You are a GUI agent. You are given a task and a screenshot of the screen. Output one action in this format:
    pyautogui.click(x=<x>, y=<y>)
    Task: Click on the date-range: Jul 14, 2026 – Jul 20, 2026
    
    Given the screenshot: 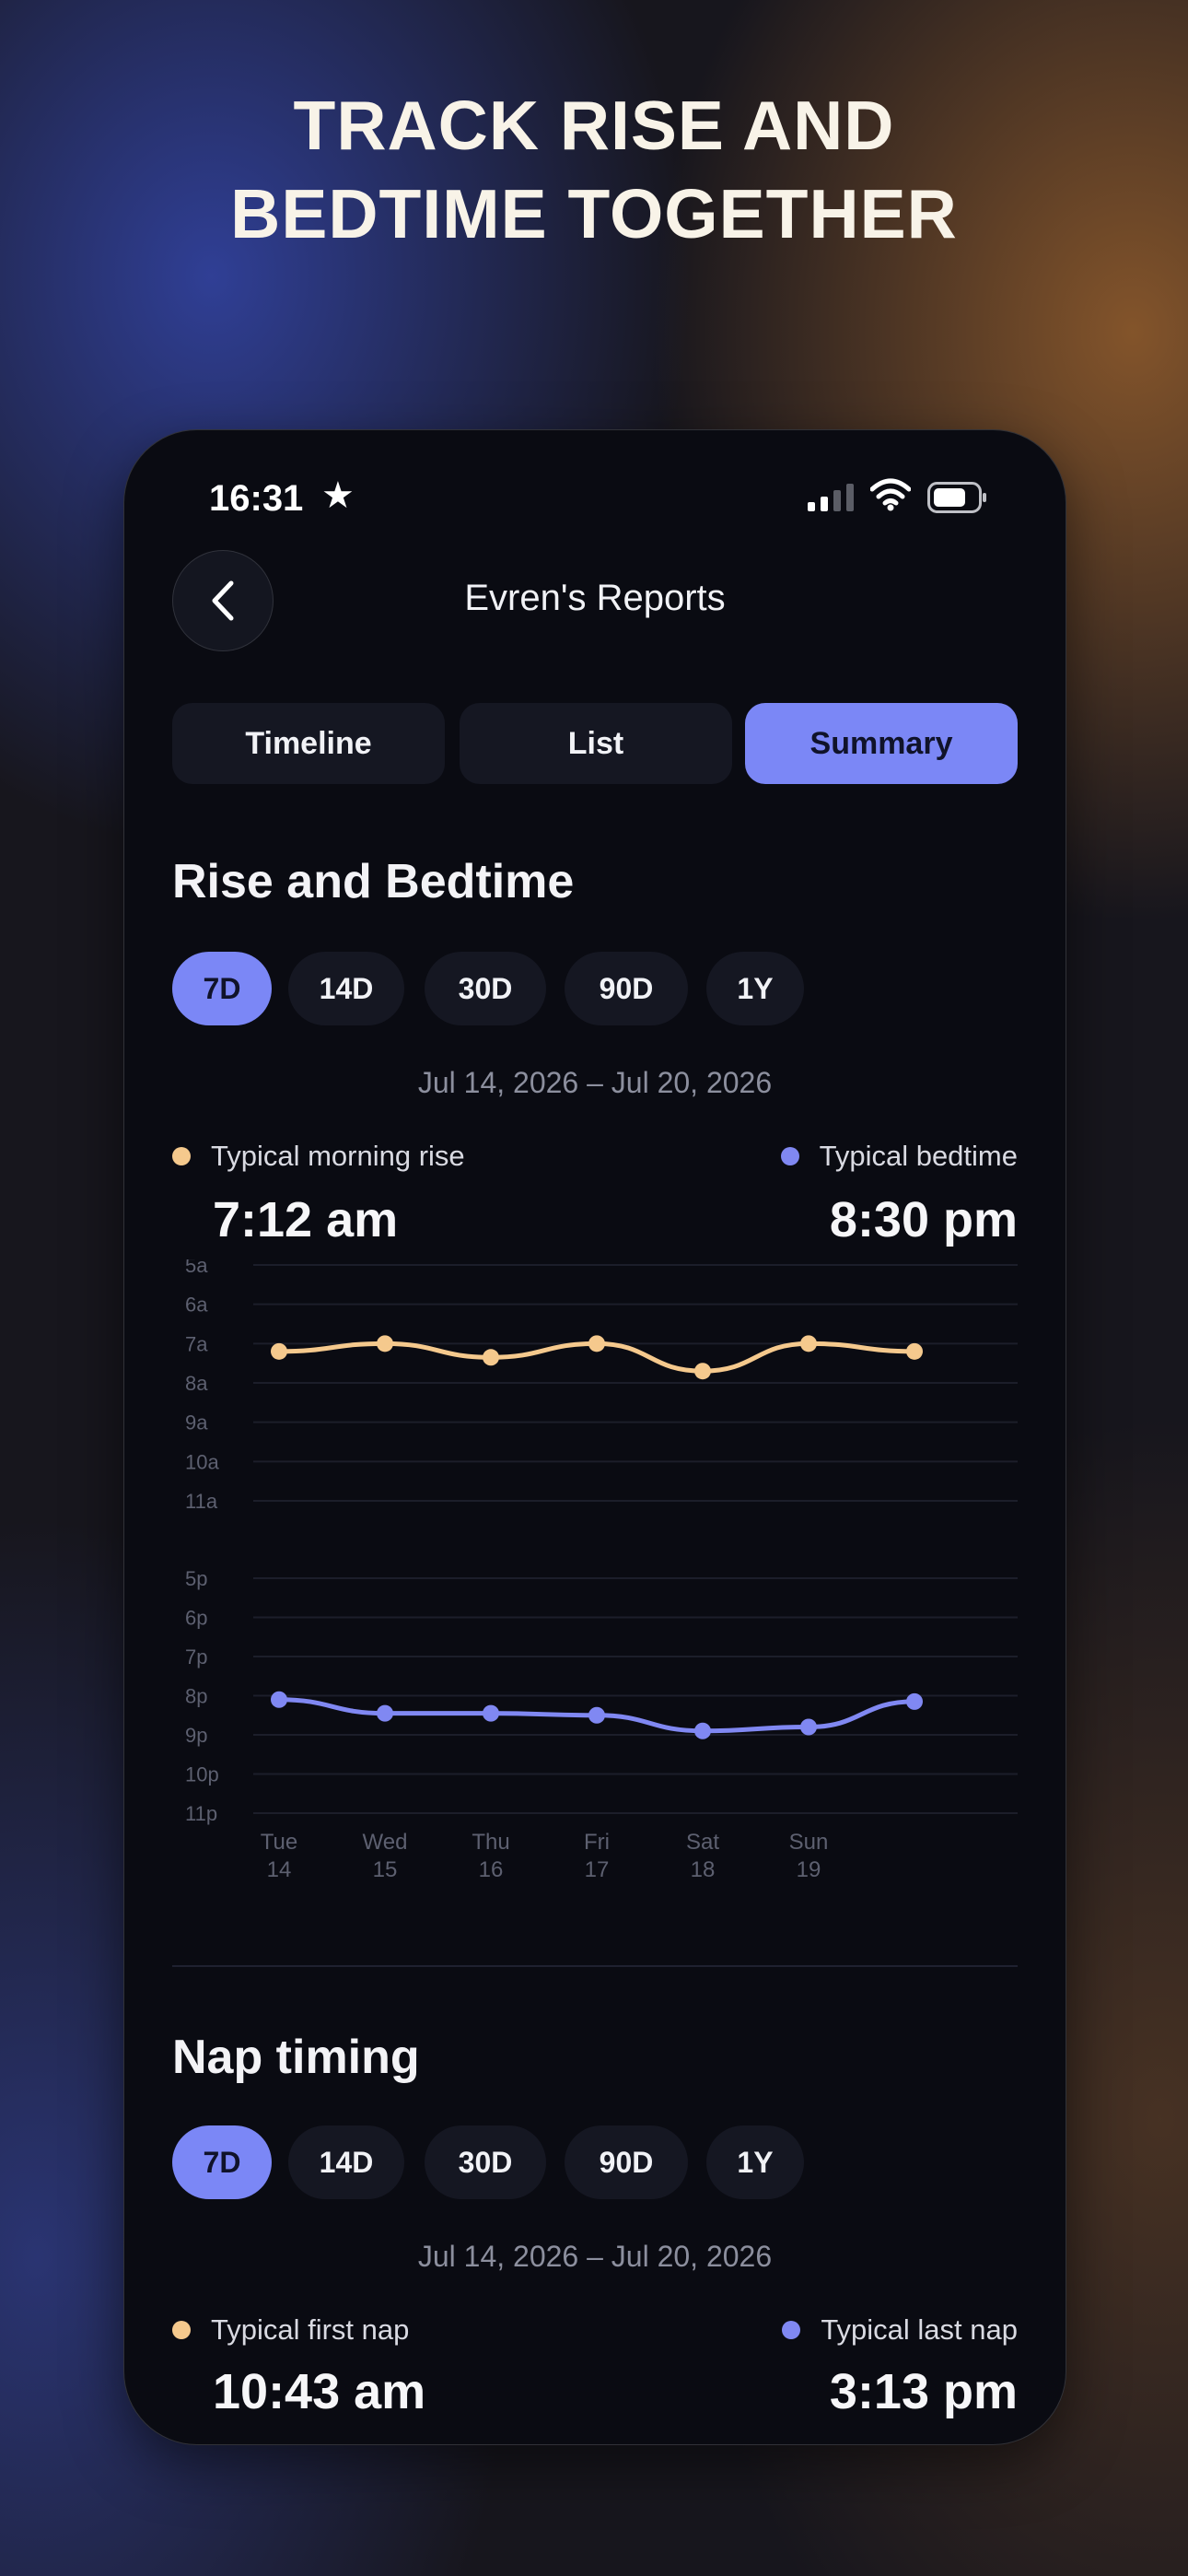 What is the action you would take?
    pyautogui.click(x=595, y=1082)
    